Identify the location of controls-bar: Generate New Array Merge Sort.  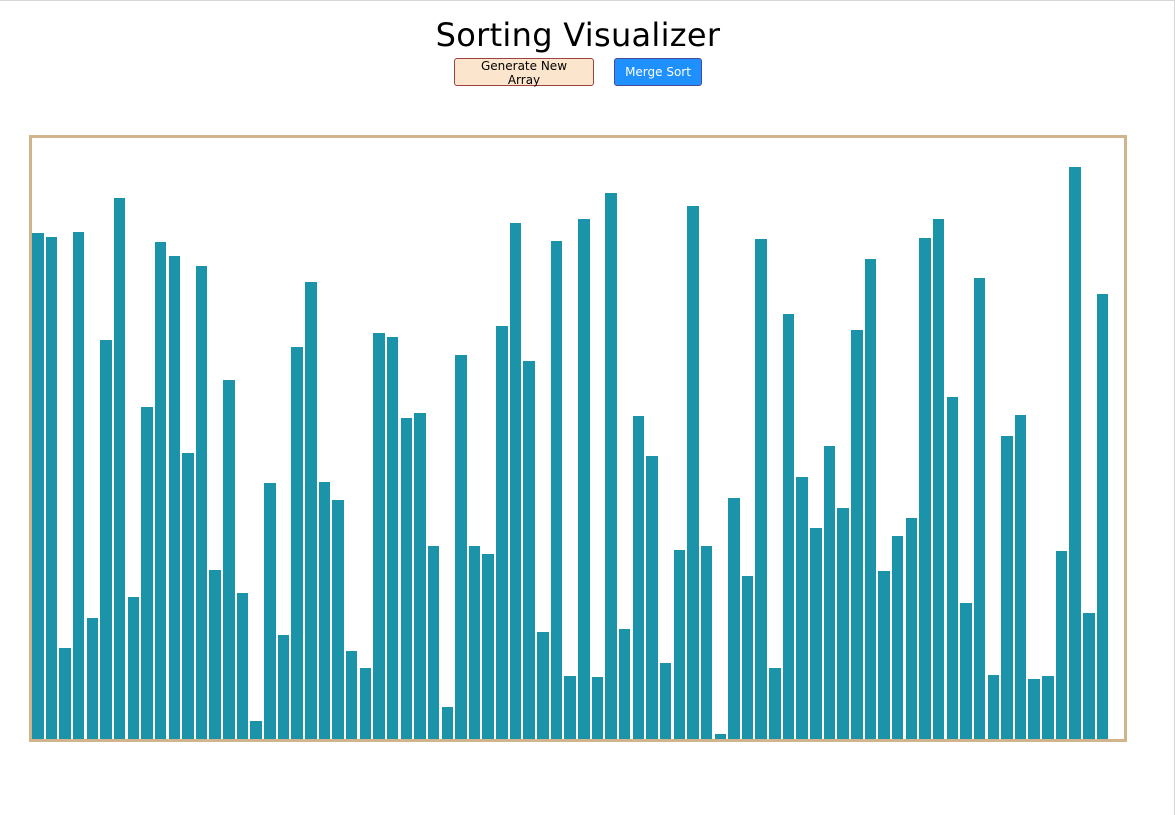
(578, 72).